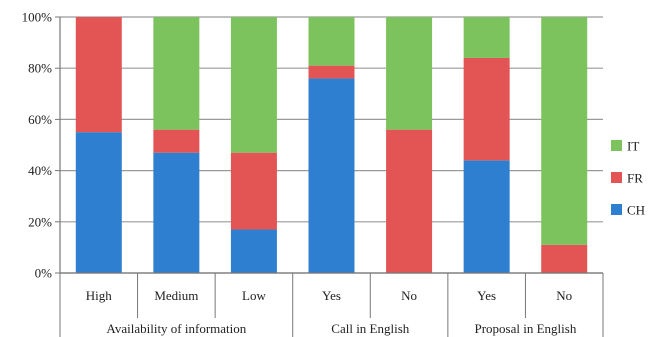  What do you see at coordinates (635, 178) in the screenshot?
I see `legend-label-fr: FR` at bounding box center [635, 178].